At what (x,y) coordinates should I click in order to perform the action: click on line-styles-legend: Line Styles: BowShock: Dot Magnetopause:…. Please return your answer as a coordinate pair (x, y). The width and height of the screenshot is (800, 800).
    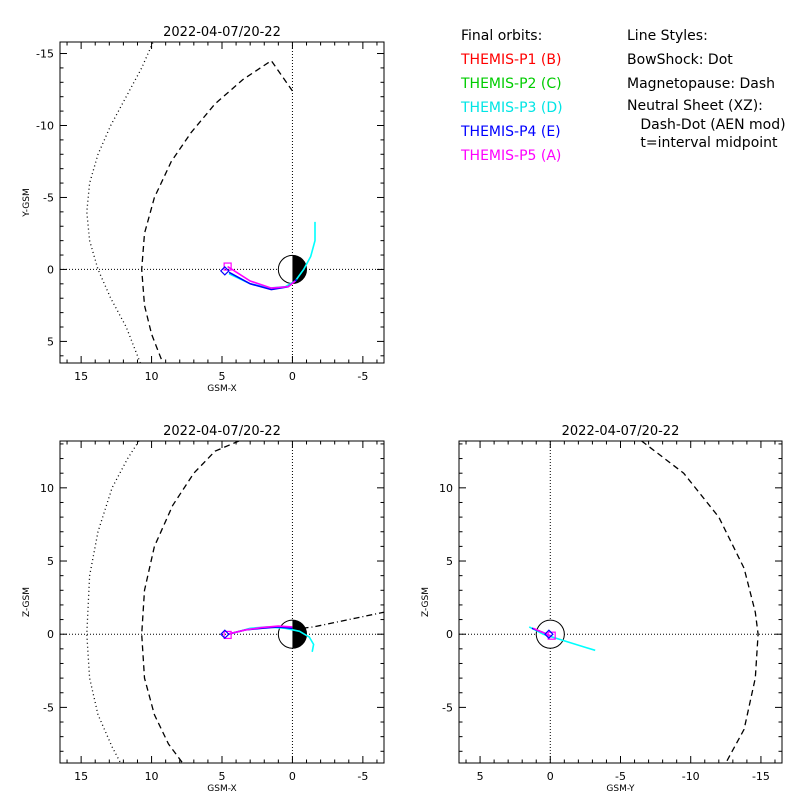
    Looking at the image, I should click on (706, 88).